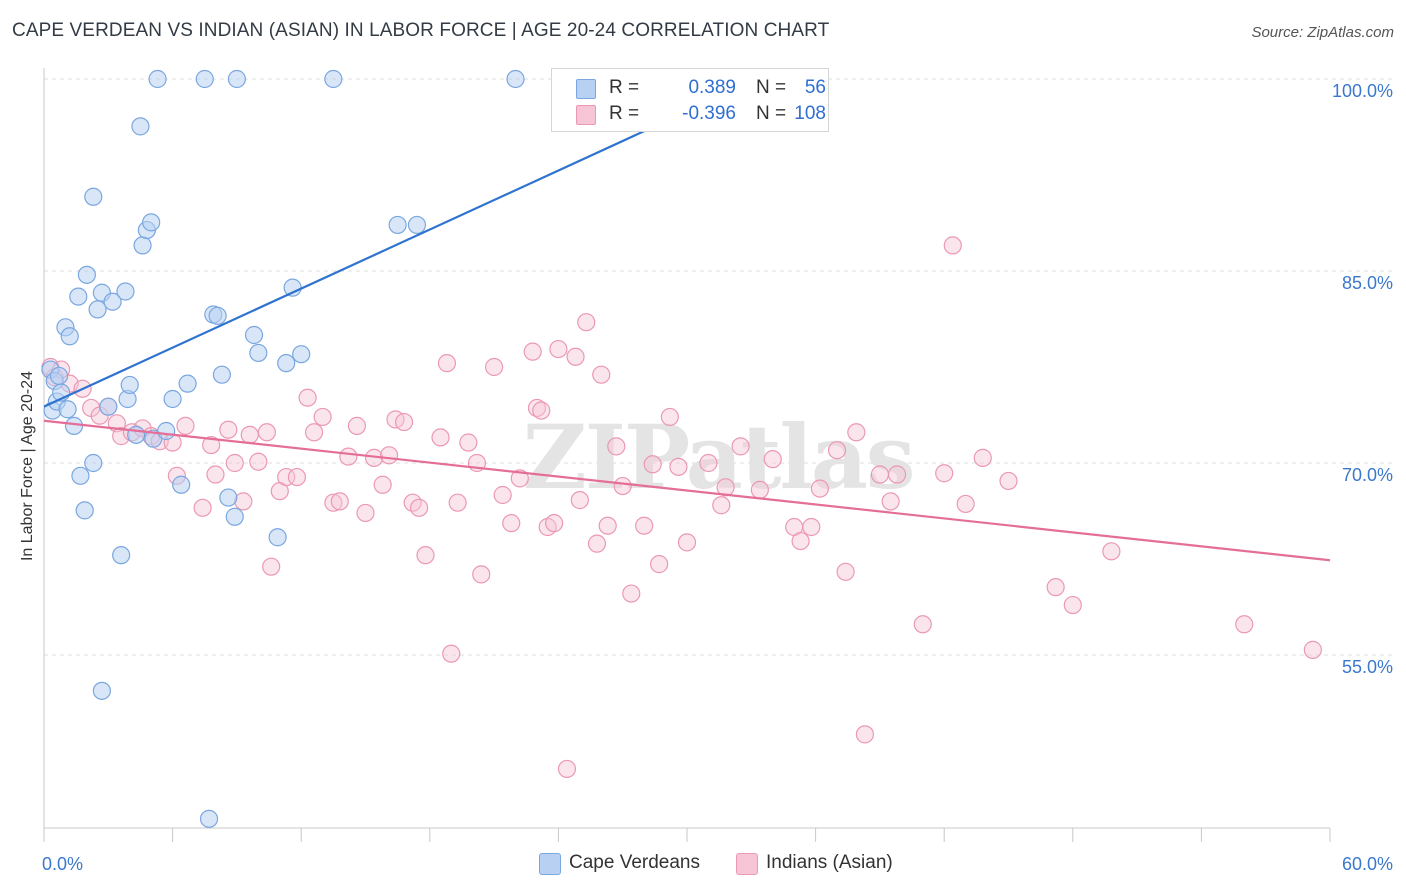 The height and width of the screenshot is (892, 1406). I want to click on legend-r-value: -0.396, so click(709, 113).